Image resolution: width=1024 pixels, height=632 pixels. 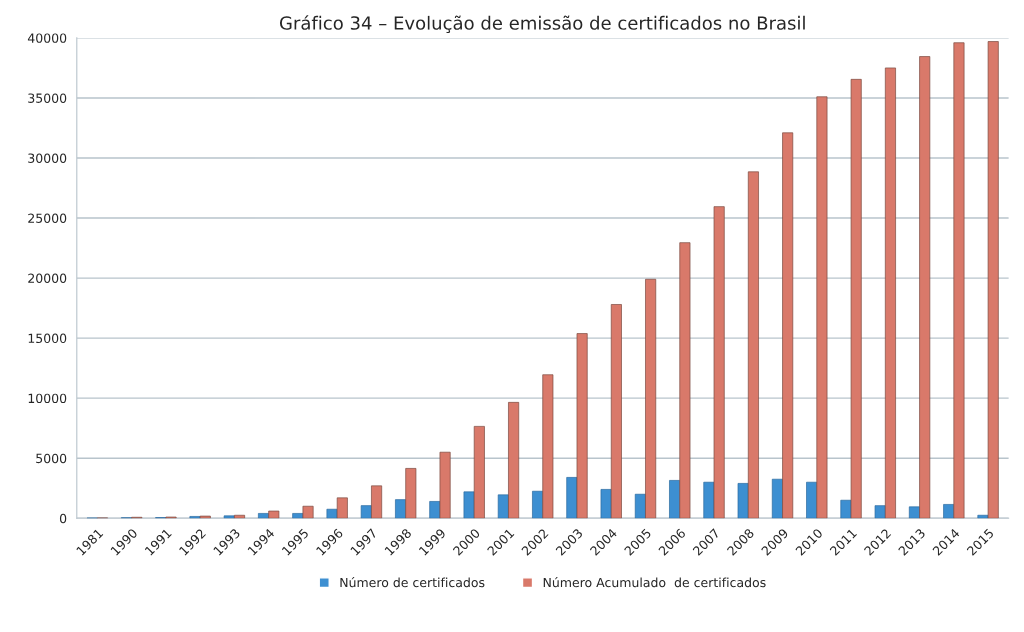 What do you see at coordinates (47, 38) in the screenshot?
I see `y-tick-label: 40000` at bounding box center [47, 38].